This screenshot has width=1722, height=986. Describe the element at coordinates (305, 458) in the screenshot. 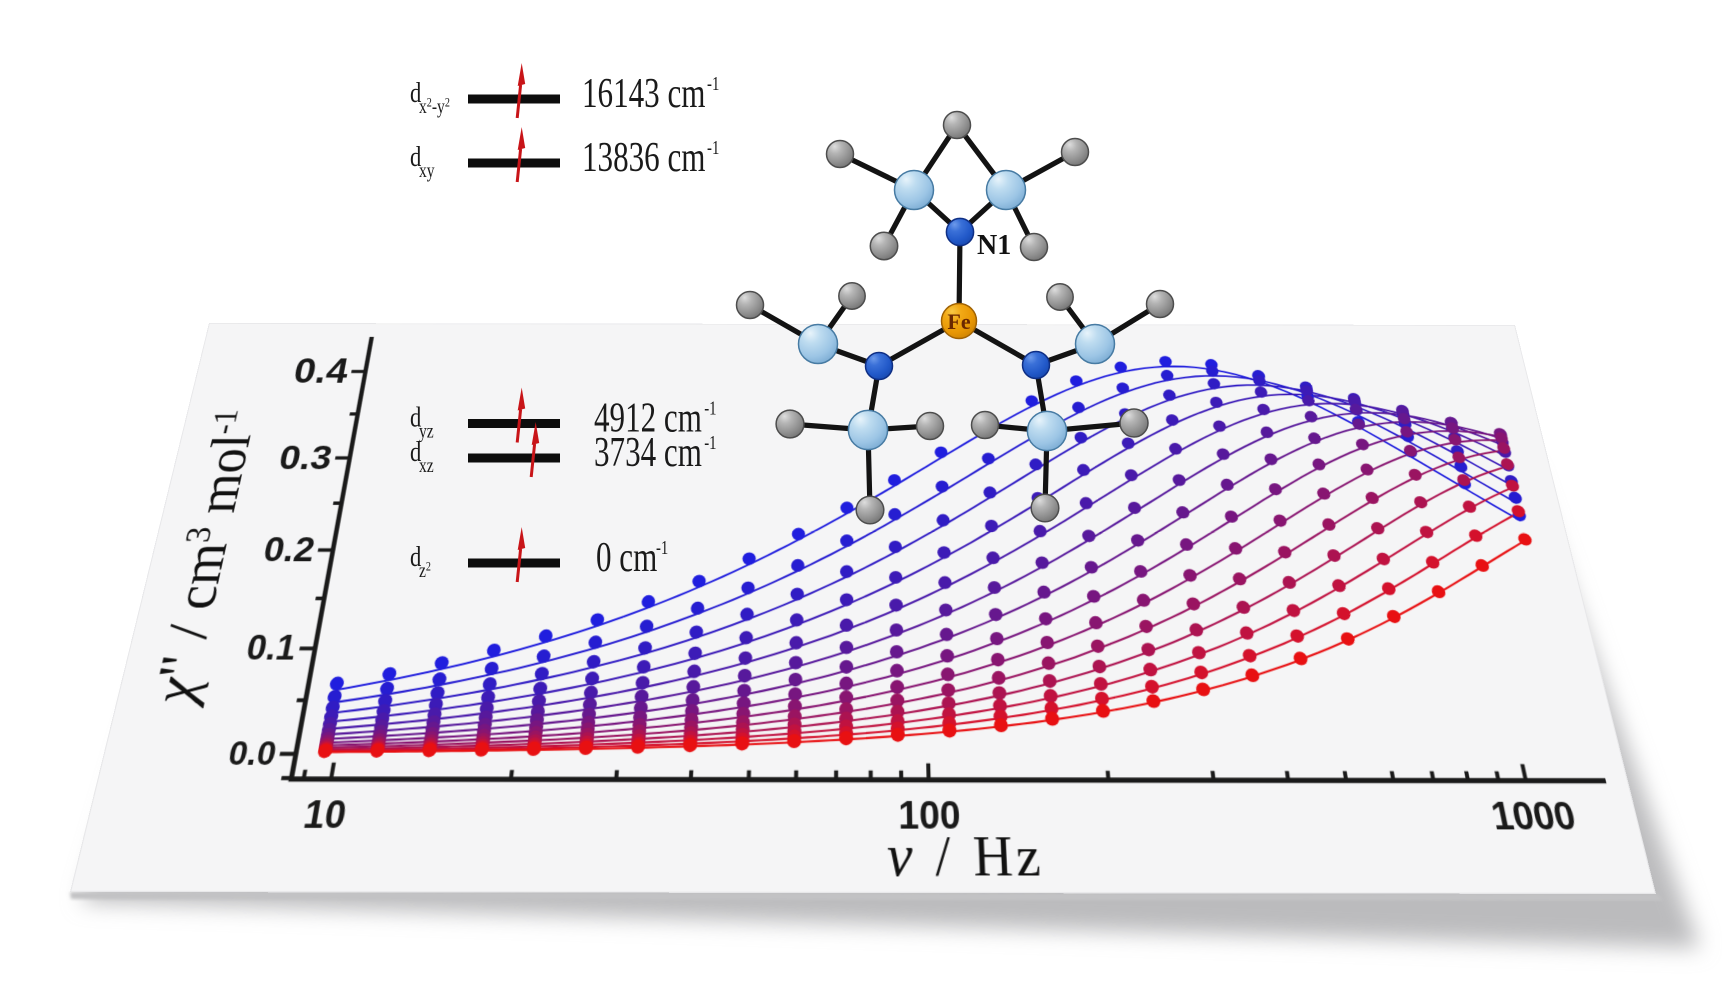

I see `svg-text: 0.3` at that location.